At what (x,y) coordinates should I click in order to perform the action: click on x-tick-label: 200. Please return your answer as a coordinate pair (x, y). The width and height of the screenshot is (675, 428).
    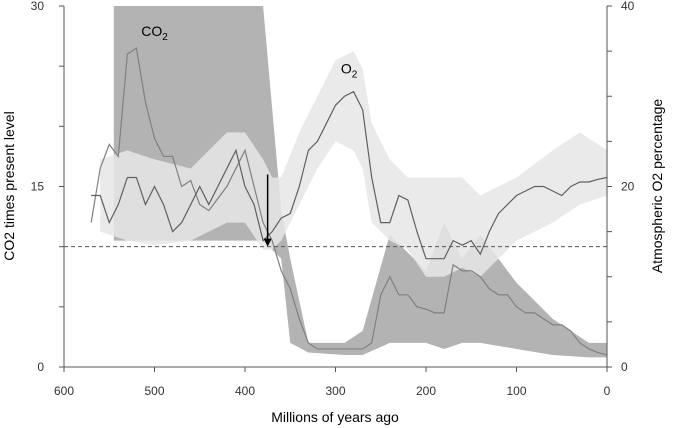
    Looking at the image, I should click on (426, 391).